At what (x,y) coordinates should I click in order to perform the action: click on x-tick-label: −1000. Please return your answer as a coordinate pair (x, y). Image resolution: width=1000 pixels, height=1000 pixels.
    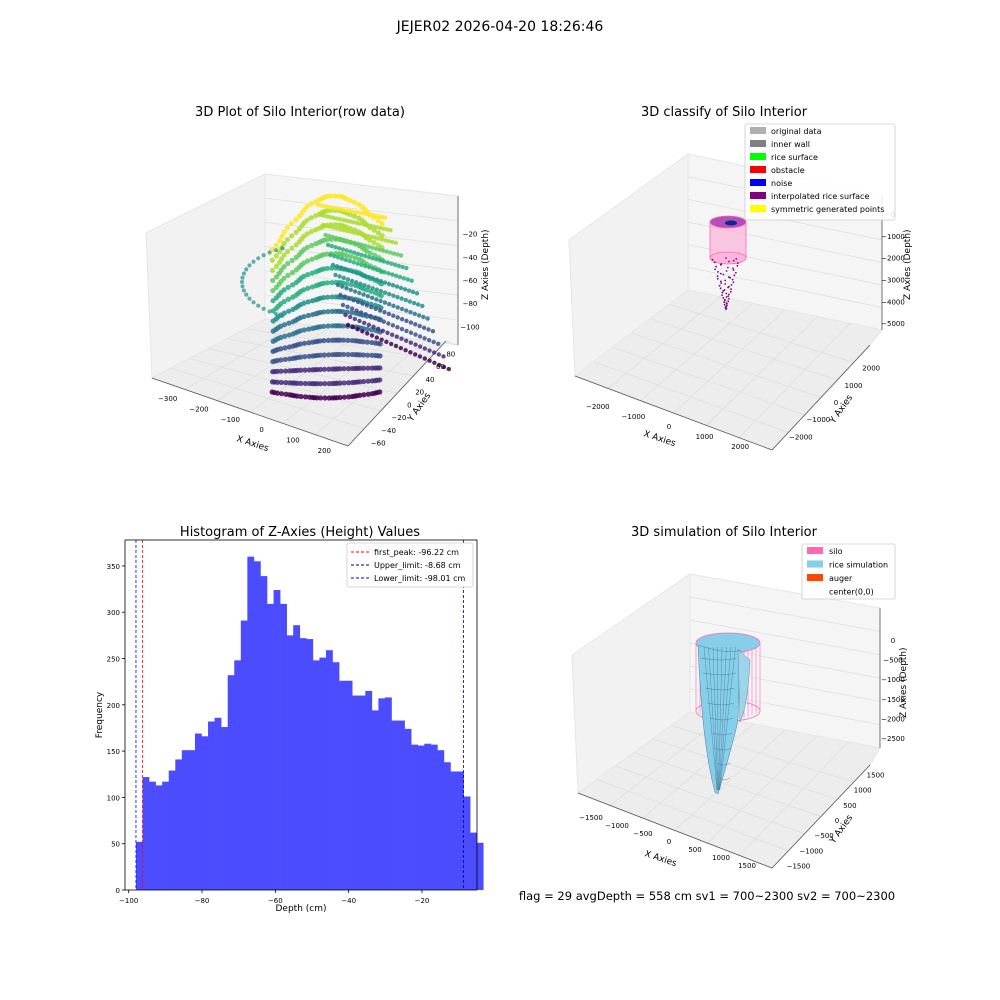
    Looking at the image, I should click on (617, 826).